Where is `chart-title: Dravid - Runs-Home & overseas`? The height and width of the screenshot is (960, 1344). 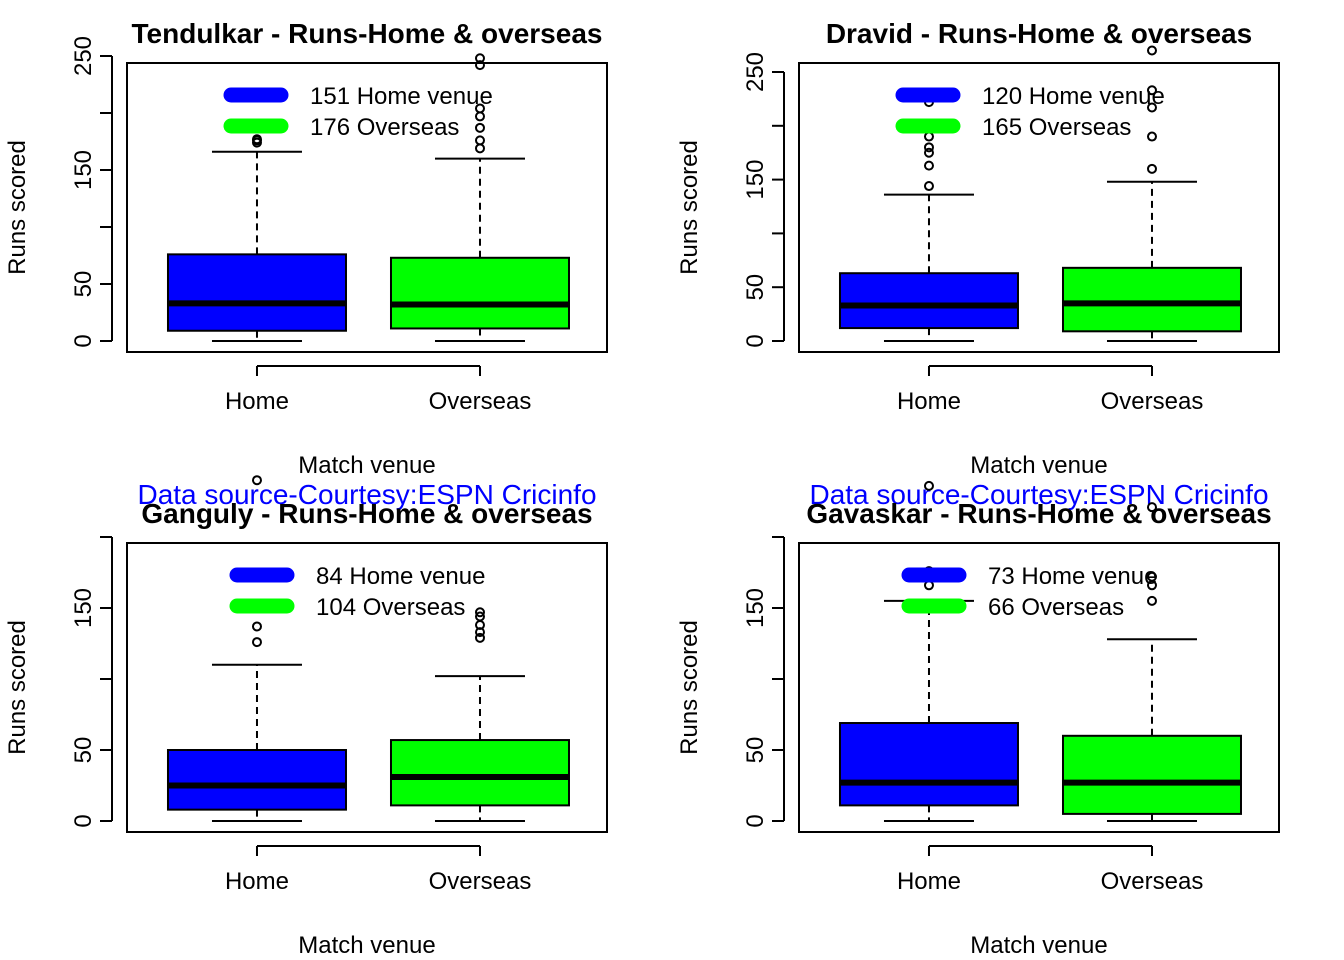 chart-title: Dravid - Runs-Home & overseas is located at coordinates (1039, 33).